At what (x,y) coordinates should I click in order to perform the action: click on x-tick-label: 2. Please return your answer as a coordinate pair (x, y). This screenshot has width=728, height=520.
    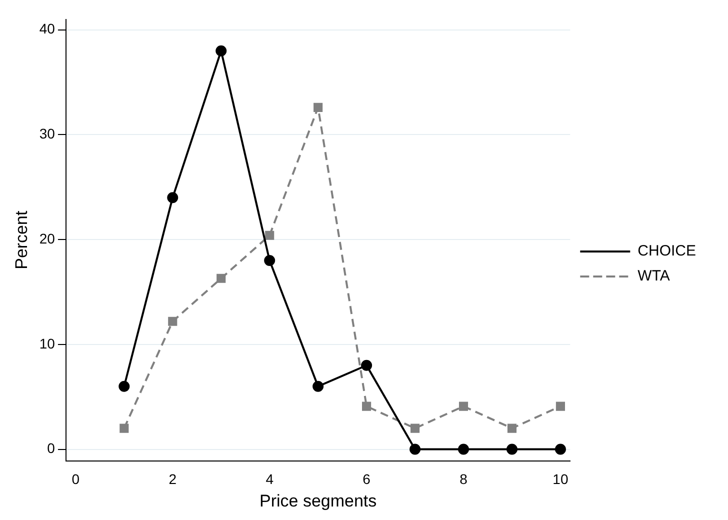
    Looking at the image, I should click on (172, 479).